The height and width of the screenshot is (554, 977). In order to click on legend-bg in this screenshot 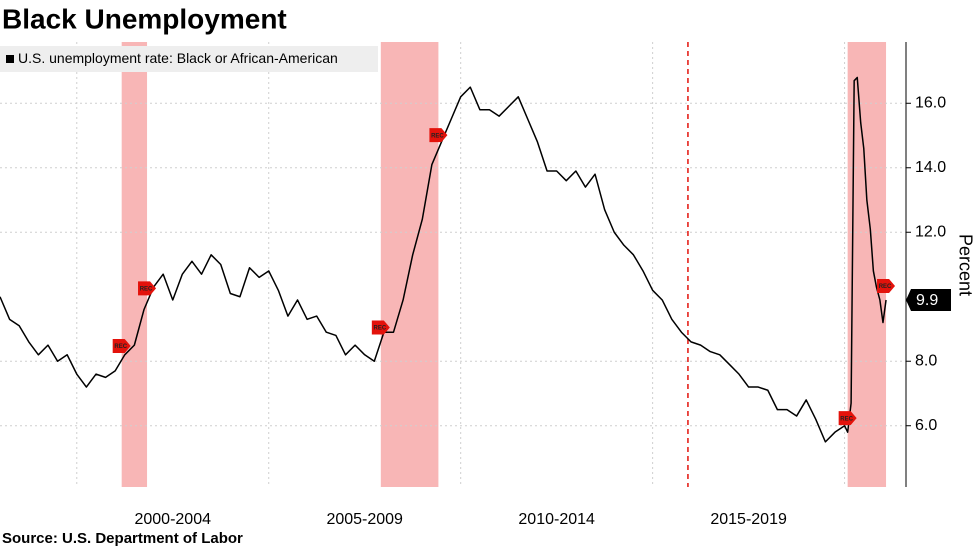, I will do `click(189, 59)`.